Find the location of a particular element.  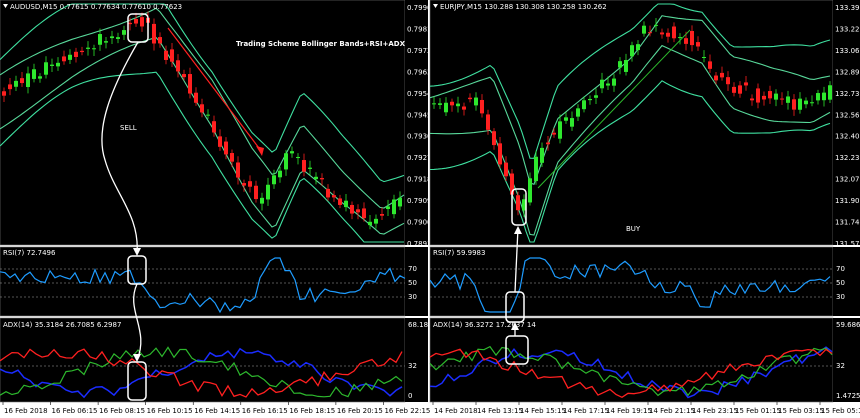

price-tick-label: 0.79810 is located at coordinates (421, 29).